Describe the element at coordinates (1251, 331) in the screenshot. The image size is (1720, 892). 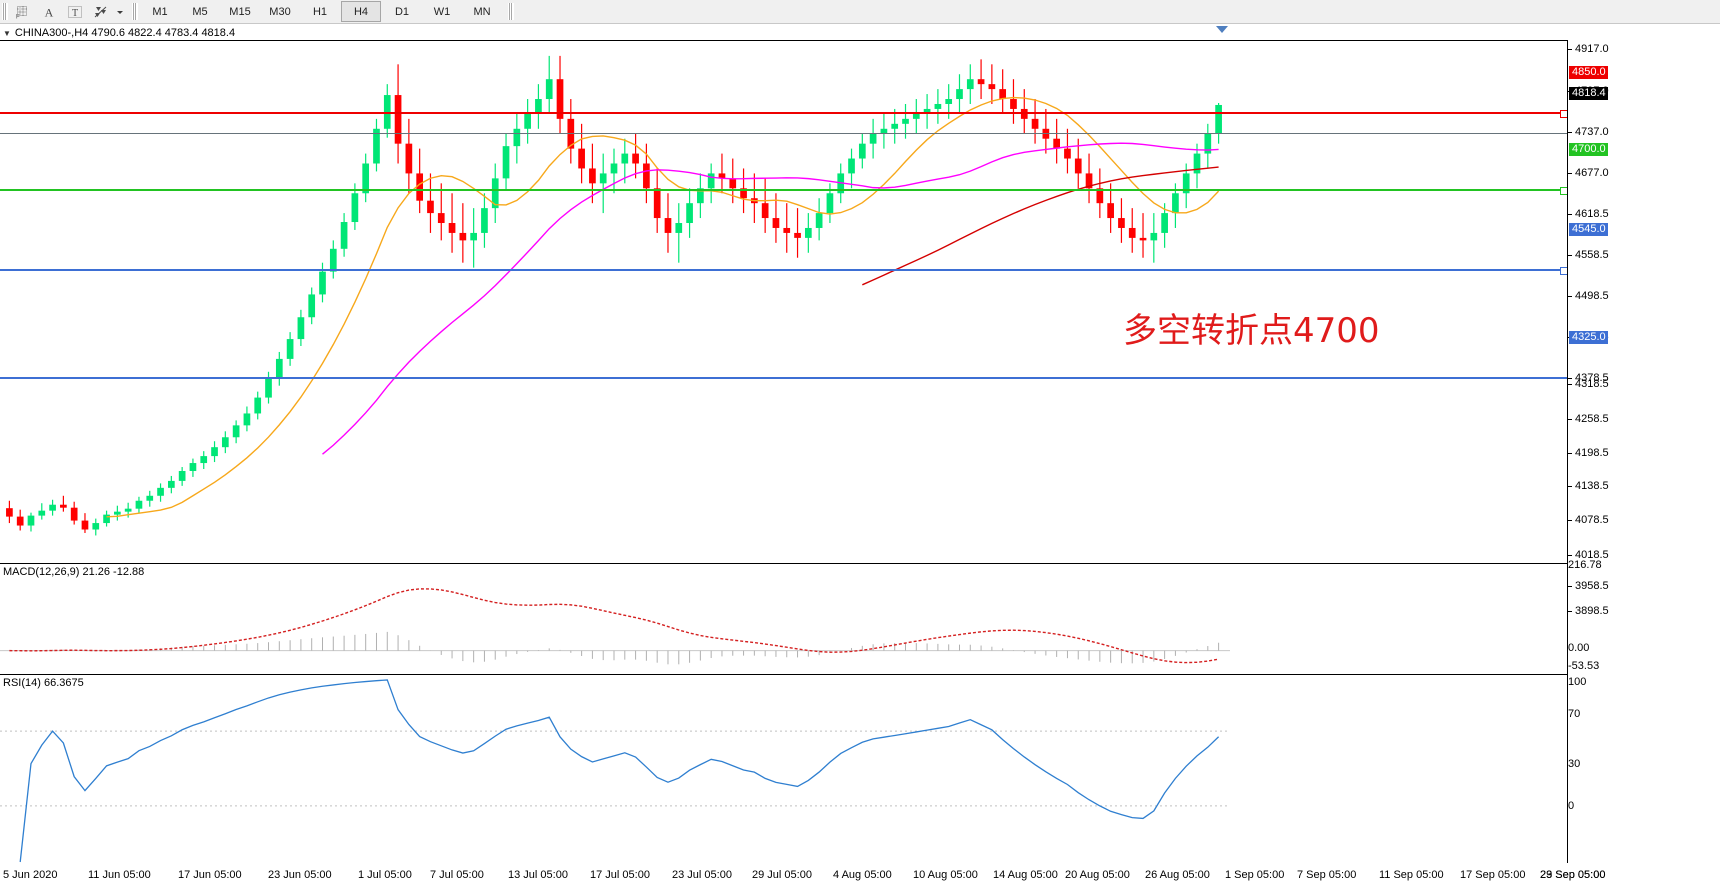
I see `chart-annotation: 多空转折点4700` at that location.